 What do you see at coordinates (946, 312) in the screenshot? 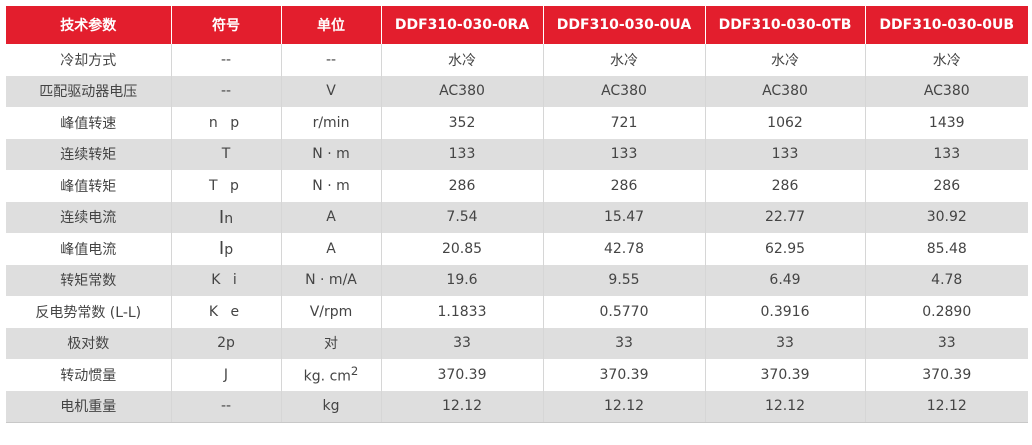
I see `value-cell: 0.2890` at bounding box center [946, 312].